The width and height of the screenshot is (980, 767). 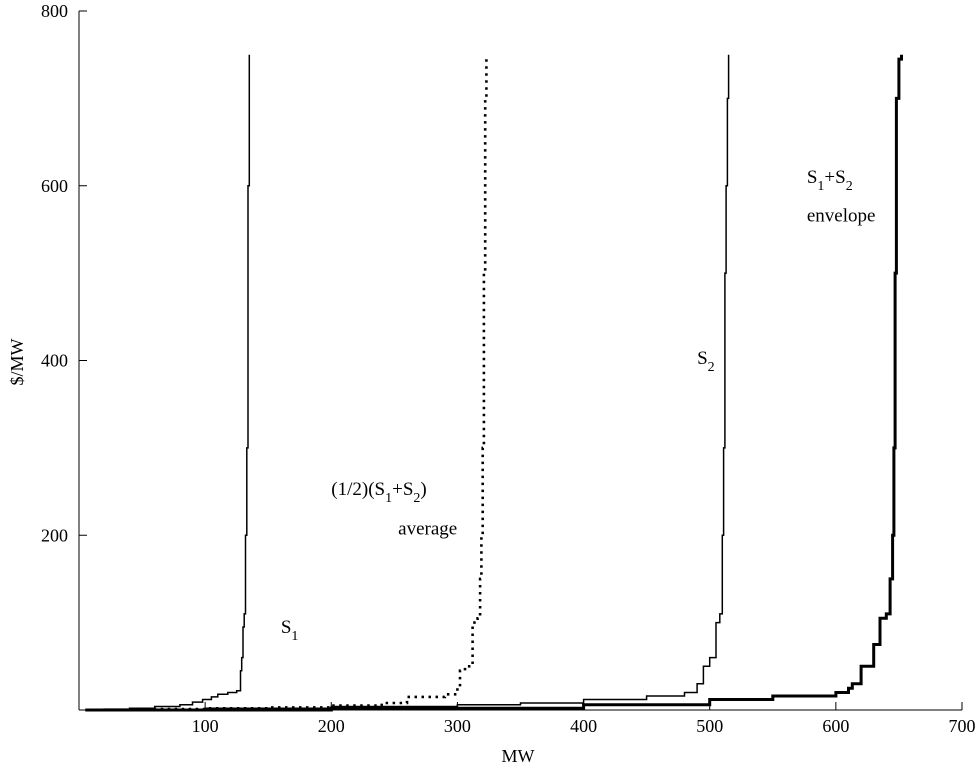 I want to click on y-tick-label: 200, so click(x=54, y=535).